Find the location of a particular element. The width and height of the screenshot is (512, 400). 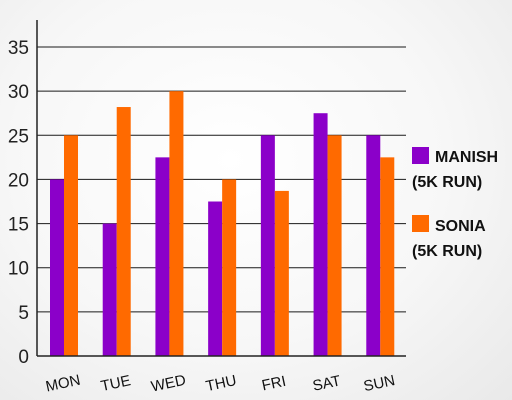

legend-swatch-manish is located at coordinates (420, 155).